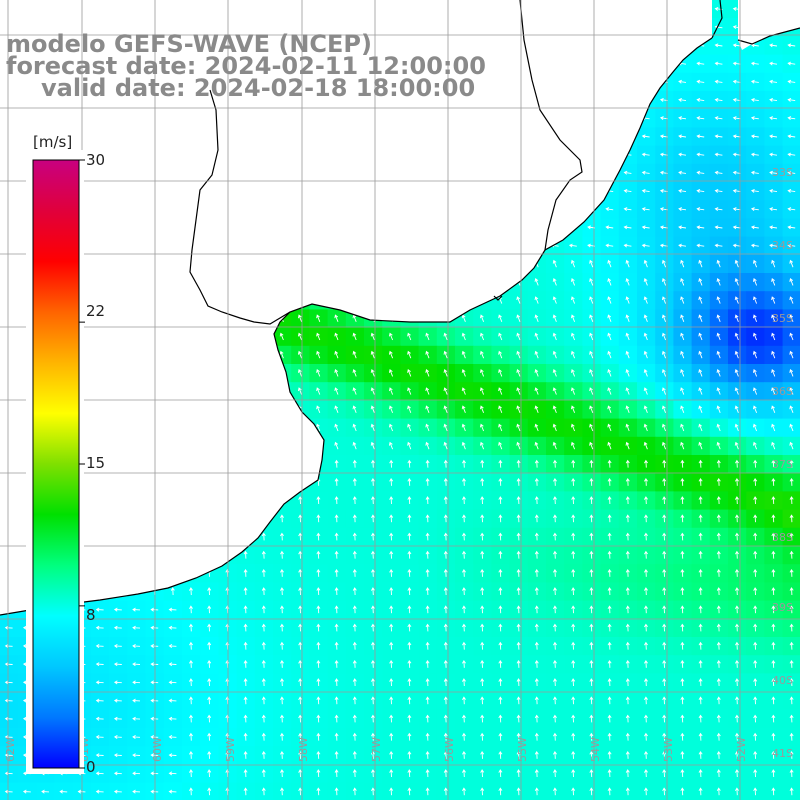 Image resolution: width=800 pixels, height=800 pixels. What do you see at coordinates (258, 88) in the screenshot?
I see `valid-date: valid date: 2024-02-18 18:00:00` at bounding box center [258, 88].